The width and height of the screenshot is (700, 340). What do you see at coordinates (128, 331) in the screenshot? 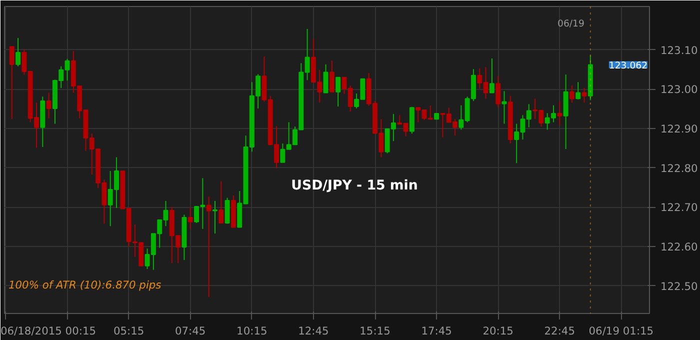
I see `x-tick-label: 05:15` at bounding box center [128, 331].